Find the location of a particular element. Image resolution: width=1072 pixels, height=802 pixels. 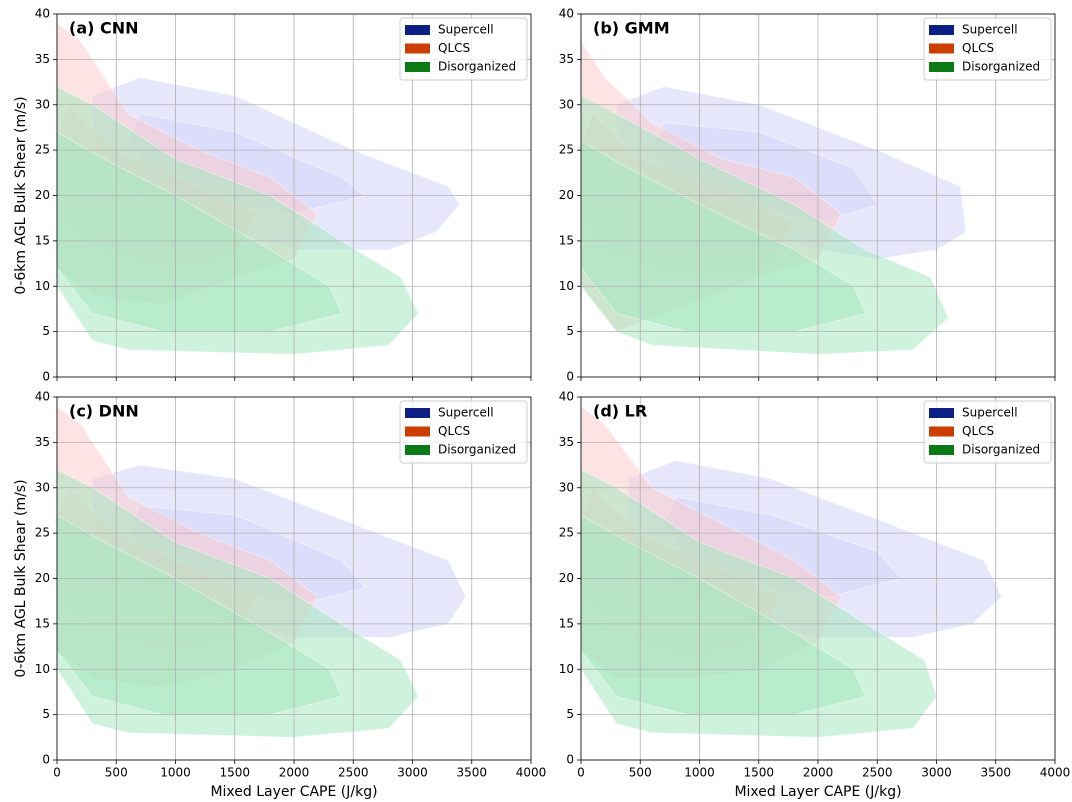

panel-title: (a) CNN is located at coordinates (104, 28).